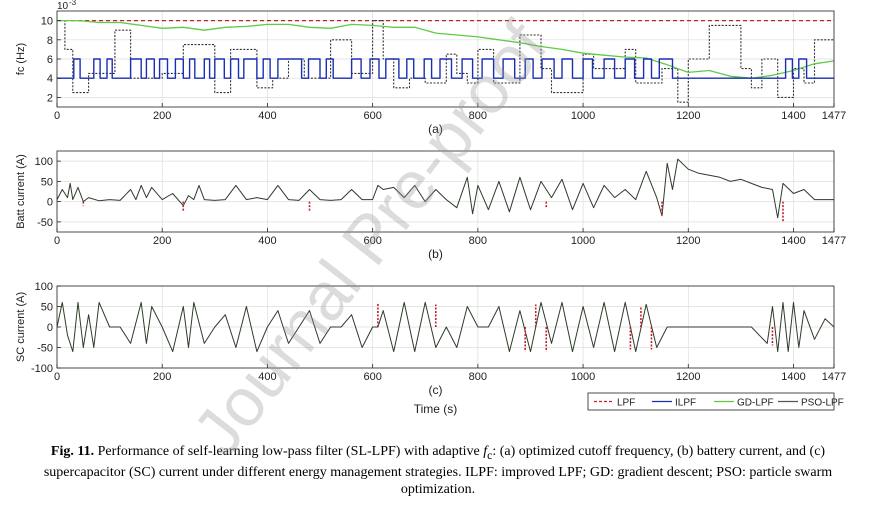 Image resolution: width=875 pixels, height=509 pixels. What do you see at coordinates (42, 369) in the screenshot?
I see `ytick-label-c-0: -100` at bounding box center [42, 369].